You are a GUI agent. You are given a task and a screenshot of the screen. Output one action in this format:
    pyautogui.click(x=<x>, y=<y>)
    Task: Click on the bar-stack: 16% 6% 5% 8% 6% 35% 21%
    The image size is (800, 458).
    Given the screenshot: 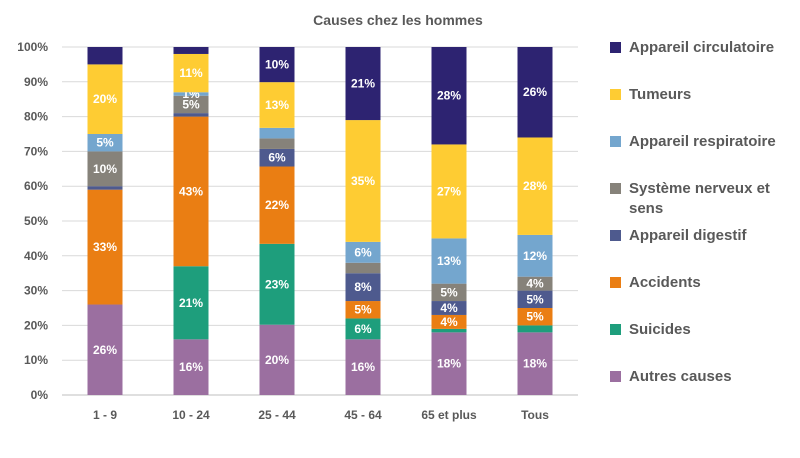 What is the action you would take?
    pyautogui.click(x=363, y=221)
    